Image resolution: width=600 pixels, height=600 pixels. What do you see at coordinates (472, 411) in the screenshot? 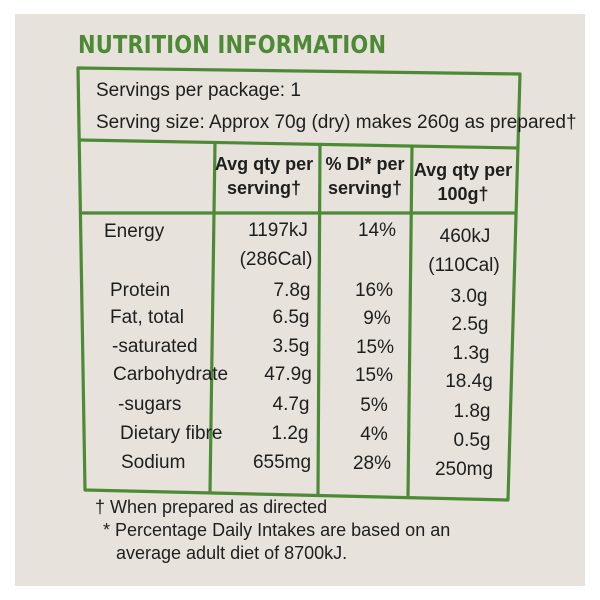
I see `sugars-per-100g: 1.8g` at bounding box center [472, 411].